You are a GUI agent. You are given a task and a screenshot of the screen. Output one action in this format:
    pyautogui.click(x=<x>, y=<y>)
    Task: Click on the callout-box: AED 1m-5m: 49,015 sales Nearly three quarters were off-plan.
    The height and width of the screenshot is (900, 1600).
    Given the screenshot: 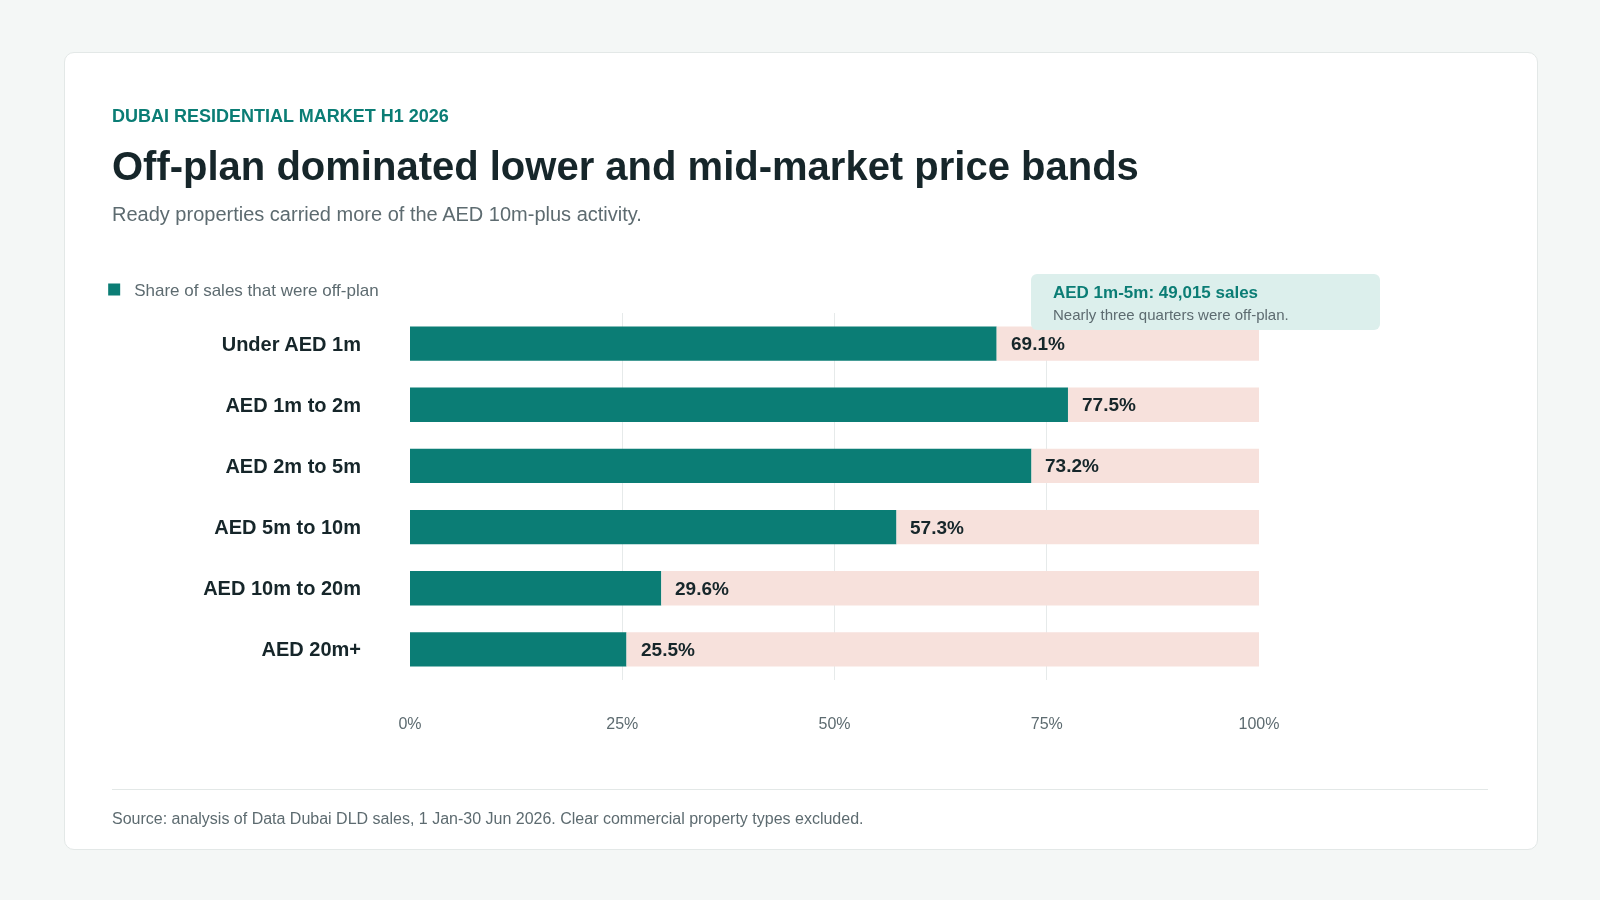 What is the action you would take?
    pyautogui.click(x=1205, y=302)
    